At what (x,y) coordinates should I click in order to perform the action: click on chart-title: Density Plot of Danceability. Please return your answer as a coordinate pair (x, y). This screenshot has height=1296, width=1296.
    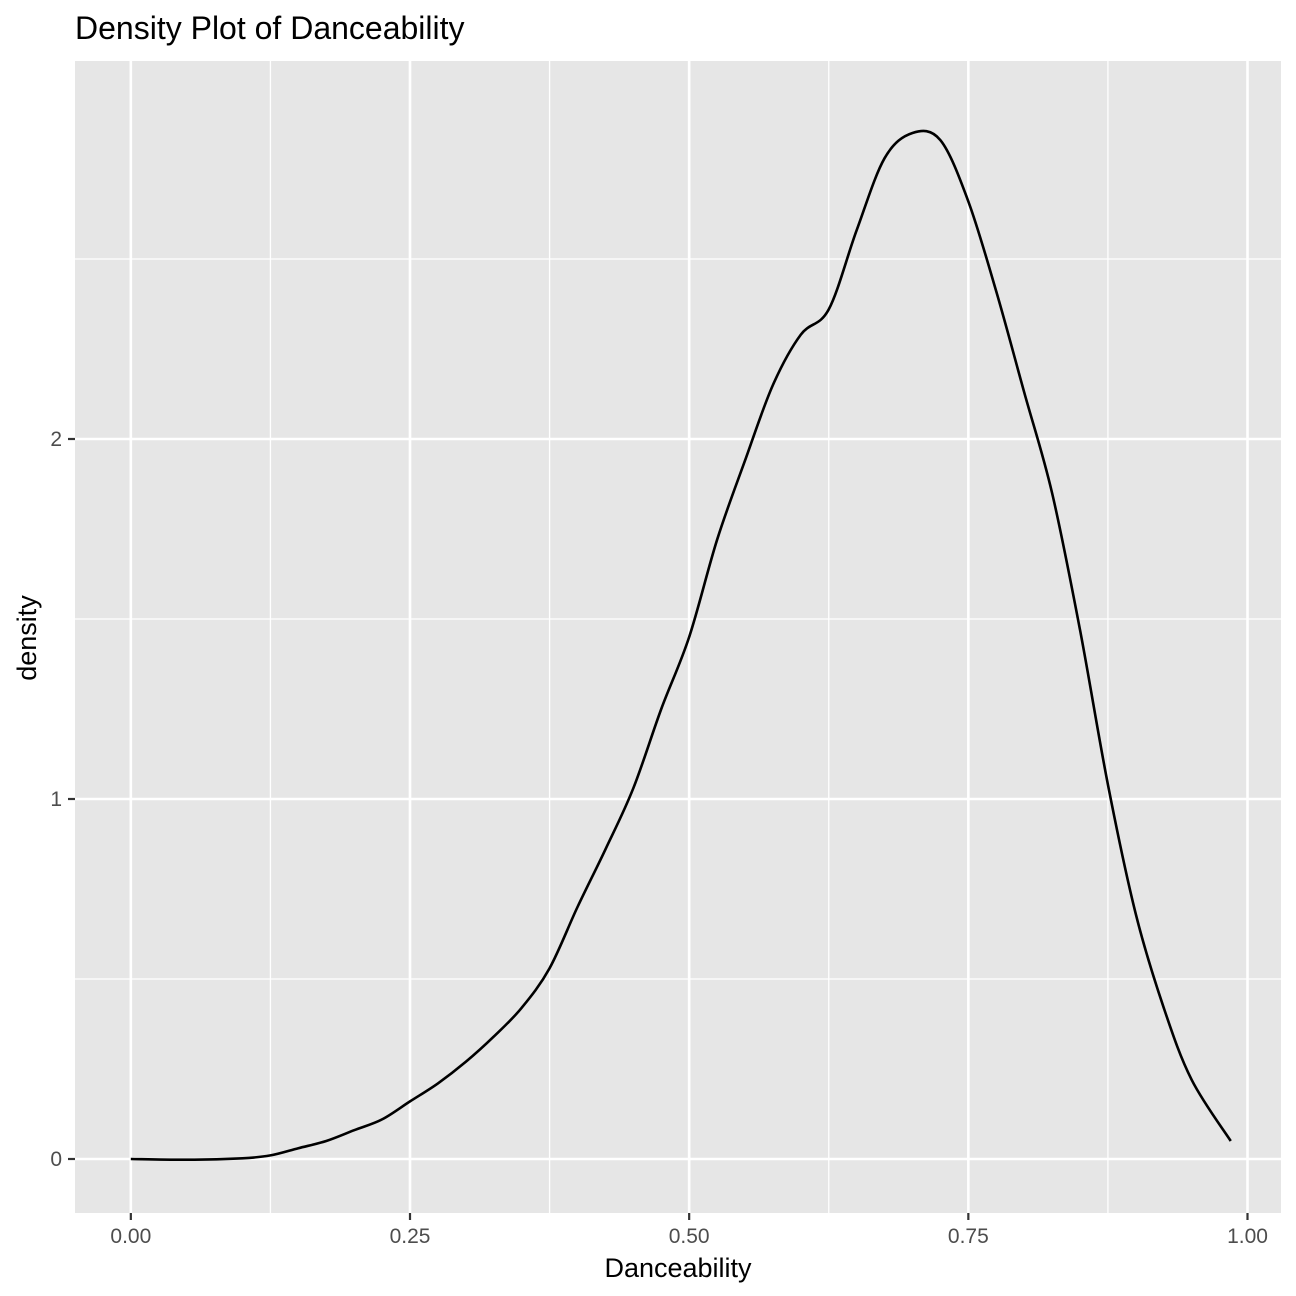
    Looking at the image, I should click on (270, 28).